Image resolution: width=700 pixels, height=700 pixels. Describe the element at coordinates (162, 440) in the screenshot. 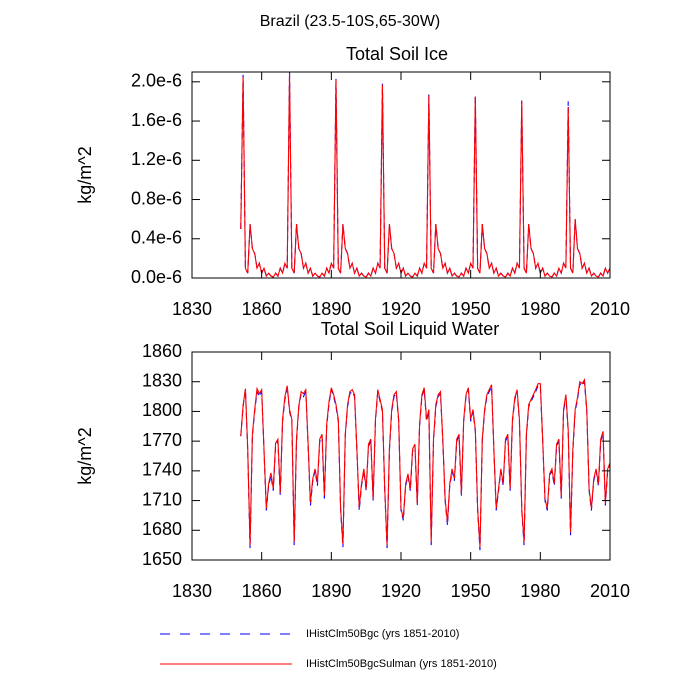

I see `y-tick-label: 1770` at that location.